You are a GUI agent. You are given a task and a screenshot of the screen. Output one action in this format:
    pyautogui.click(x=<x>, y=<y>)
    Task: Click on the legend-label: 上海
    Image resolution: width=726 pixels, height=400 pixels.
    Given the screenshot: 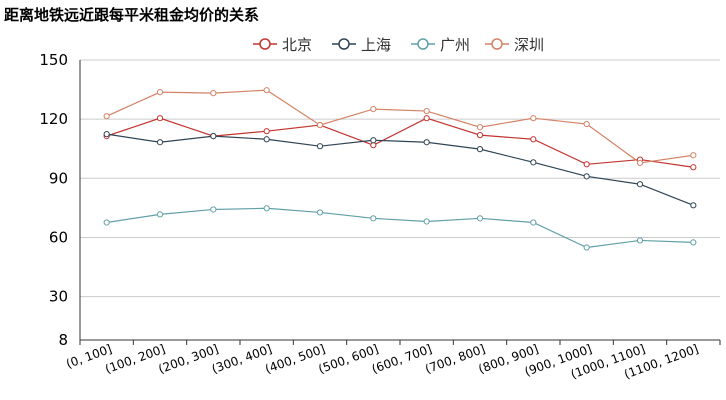 What is the action you would take?
    pyautogui.click(x=376, y=45)
    